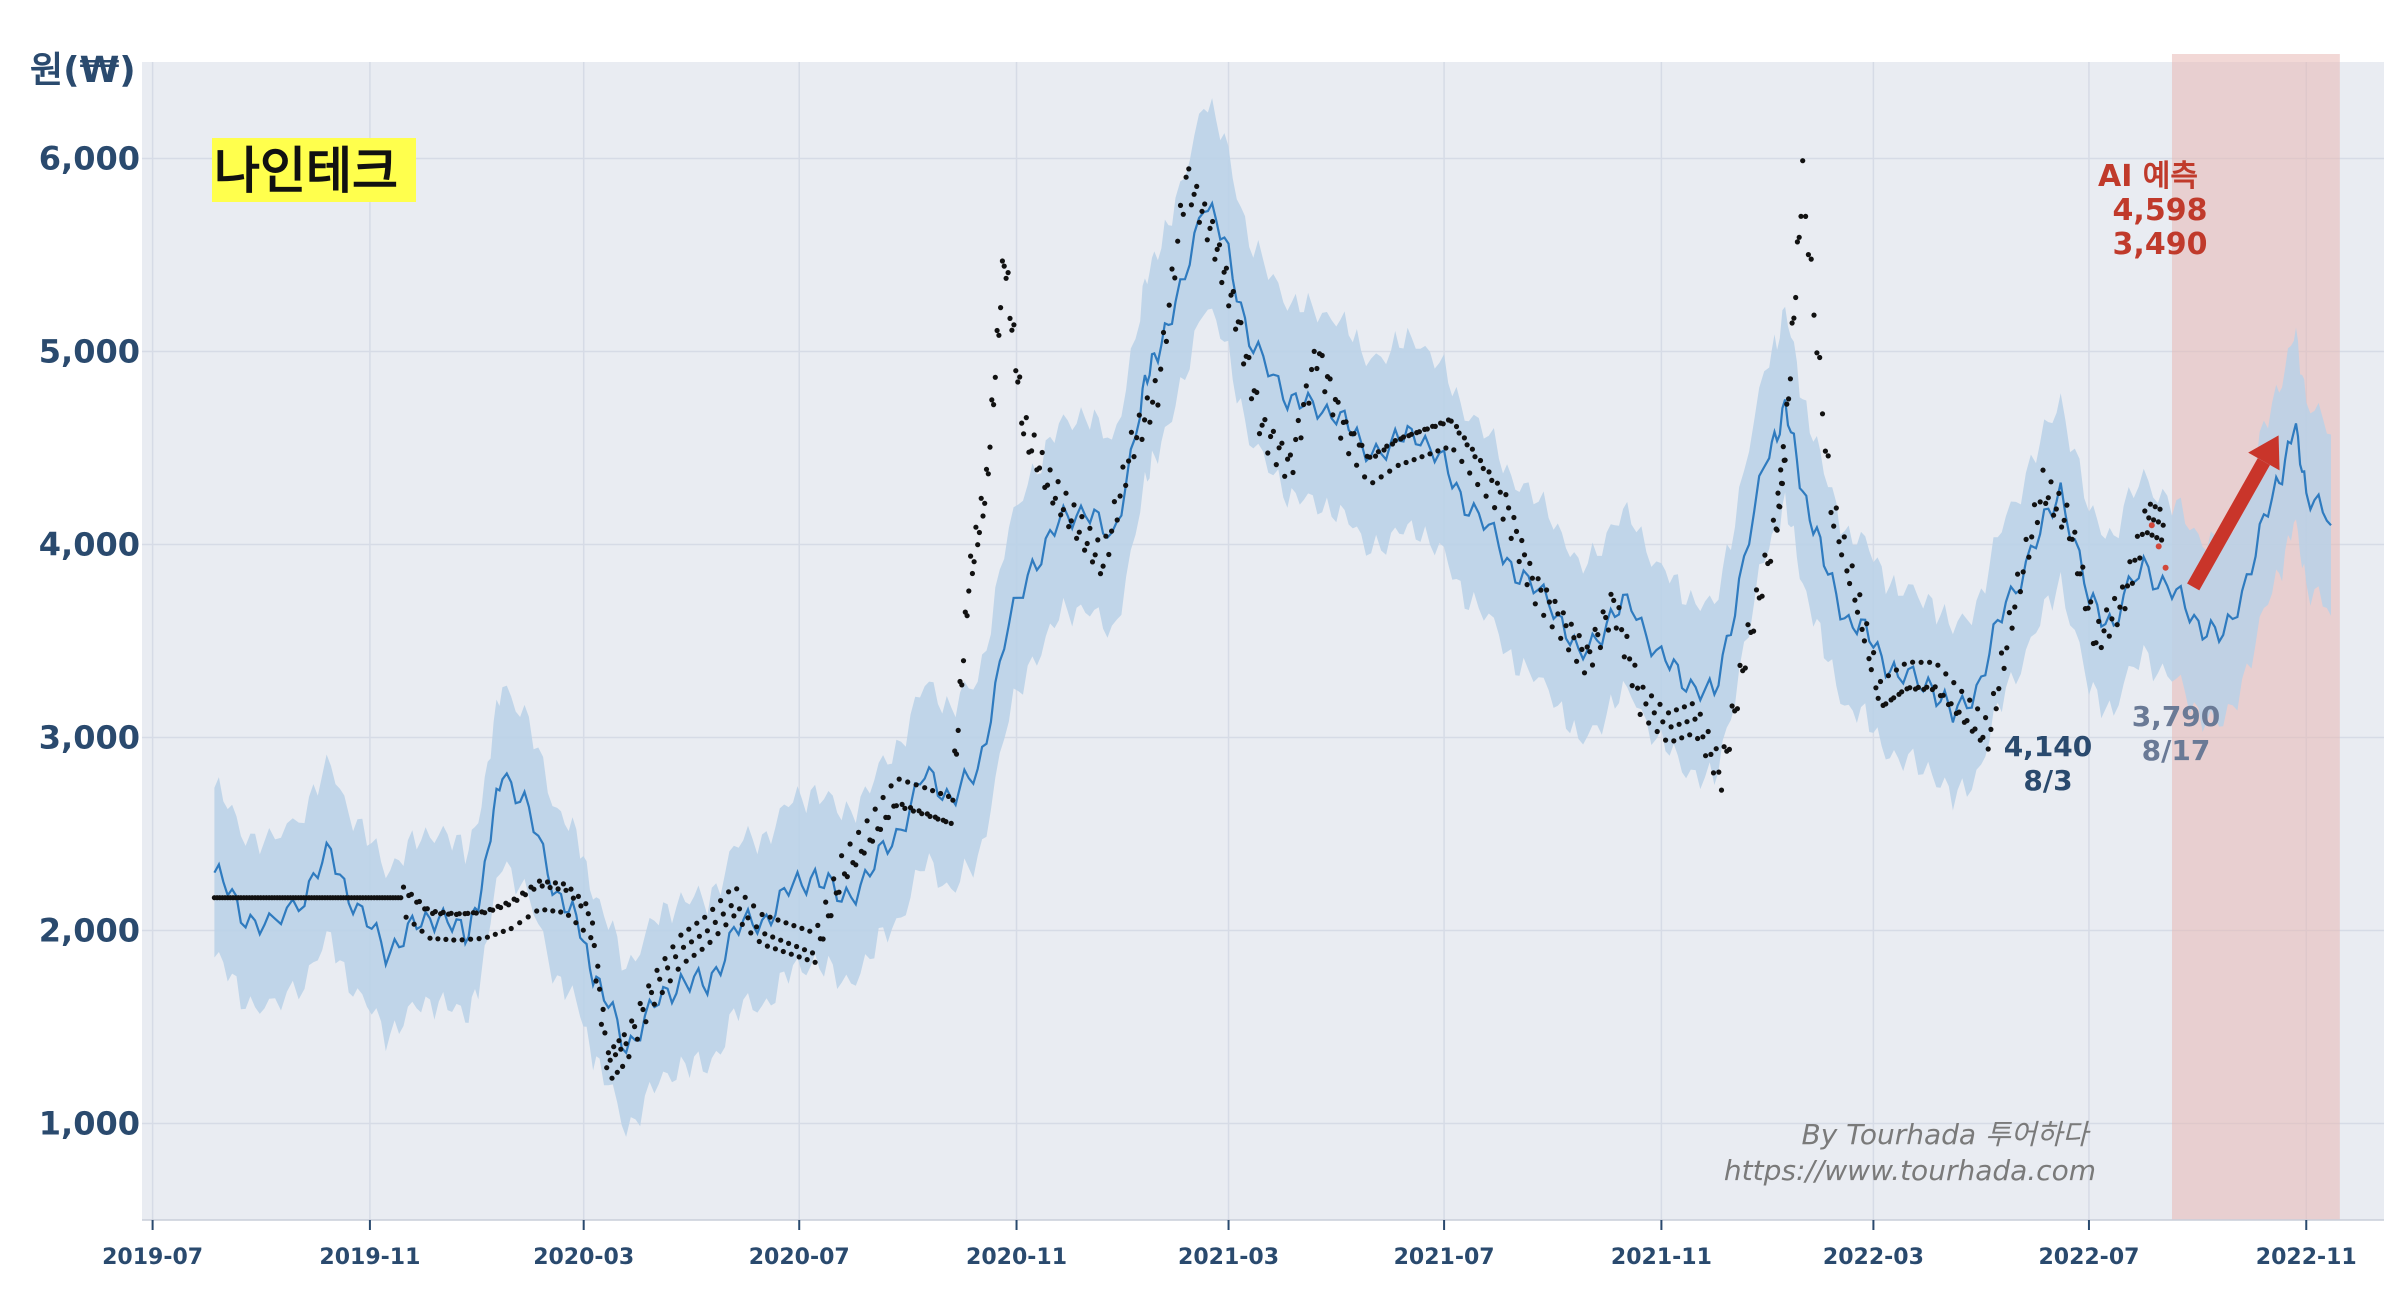 The width and height of the screenshot is (2406, 1312). What do you see at coordinates (799, 1257) in the screenshot?
I see `x-tick-label: 2020-07` at bounding box center [799, 1257].